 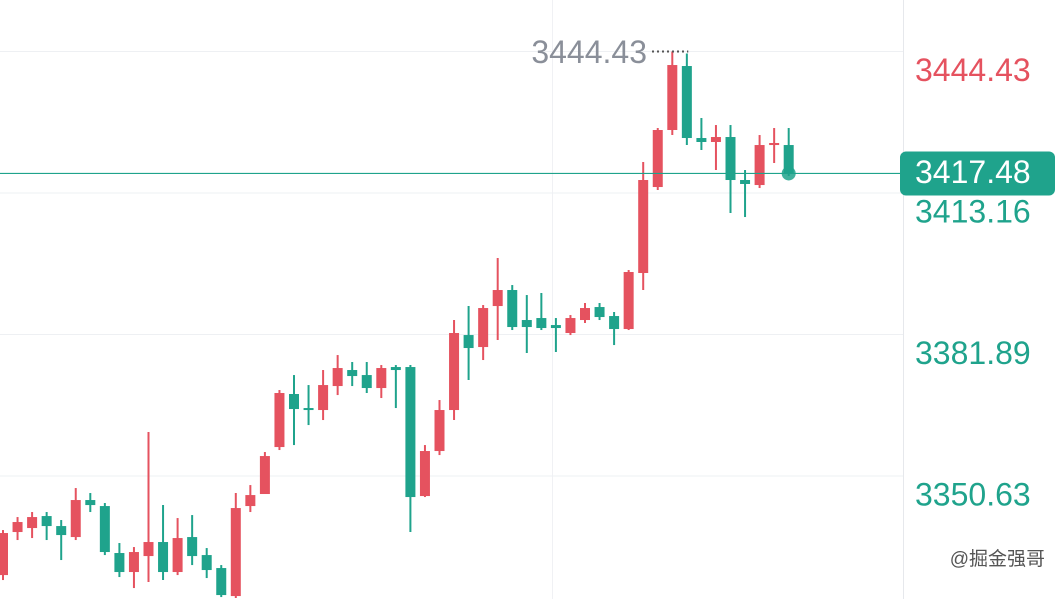 What do you see at coordinates (973, 353) in the screenshot?
I see `y-tick-label: 3381.89` at bounding box center [973, 353].